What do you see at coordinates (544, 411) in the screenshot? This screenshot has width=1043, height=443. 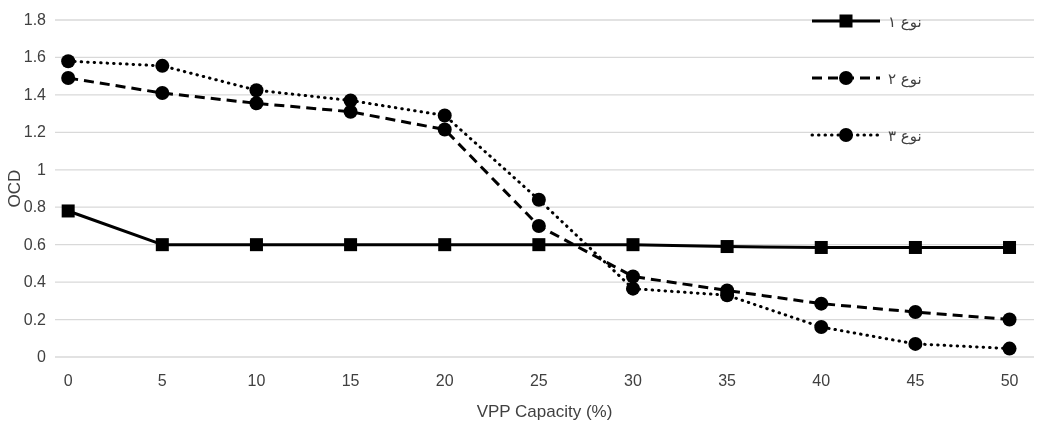 I see `x-axis-title: VPP Capacity (%)` at bounding box center [544, 411].